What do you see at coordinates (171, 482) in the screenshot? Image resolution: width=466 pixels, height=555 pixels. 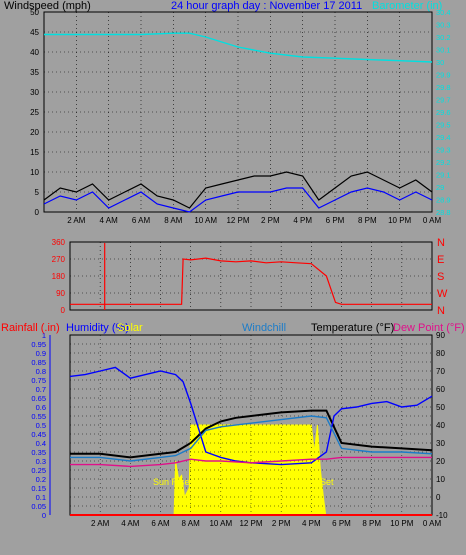 I see `sunrise-annotation: Sun Rise` at bounding box center [171, 482].